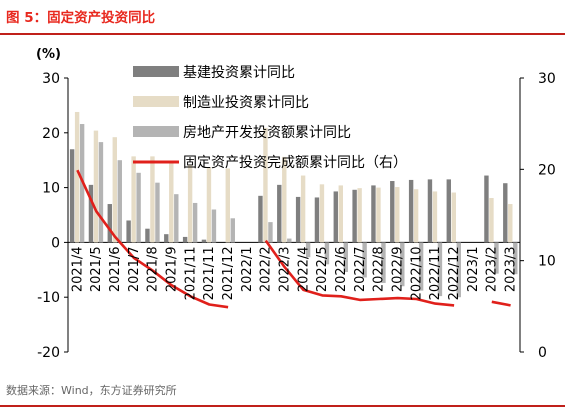  What do you see at coordinates (134, 269) in the screenshot?
I see `x-tick-label: 2021/7` at bounding box center [134, 269].